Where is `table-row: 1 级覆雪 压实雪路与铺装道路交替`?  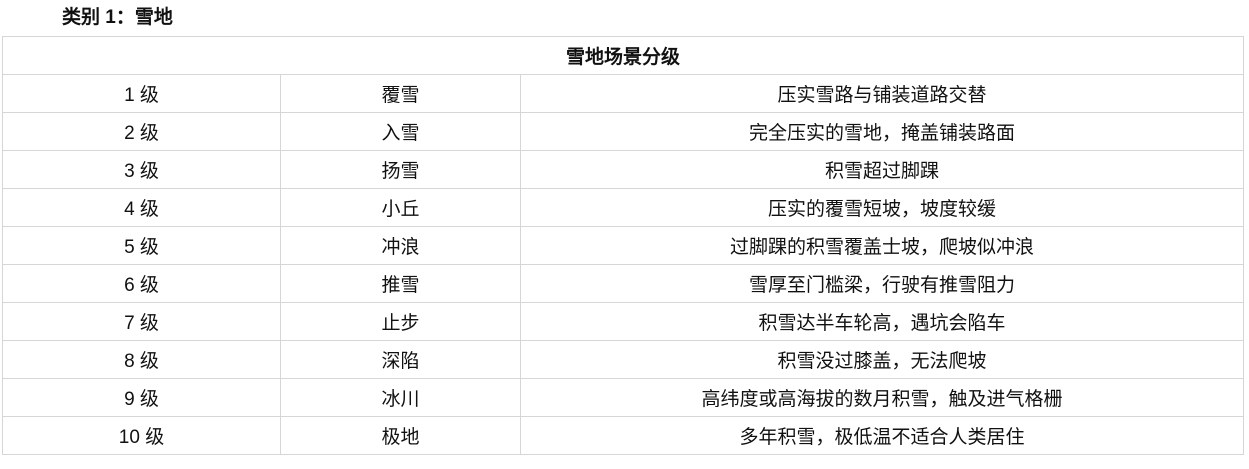 table-row: 1 级覆雪 压实雪路与铺装道路交替 is located at coordinates (623, 93).